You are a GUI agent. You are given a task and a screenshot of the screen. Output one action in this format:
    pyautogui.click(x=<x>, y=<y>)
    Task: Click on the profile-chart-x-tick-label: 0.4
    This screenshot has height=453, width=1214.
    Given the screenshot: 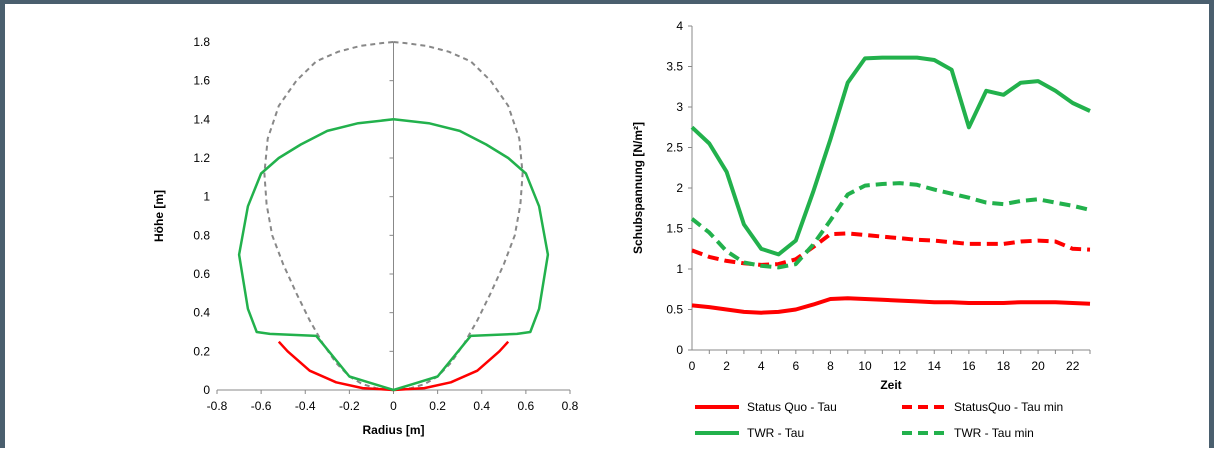 What is the action you would take?
    pyautogui.click(x=481, y=406)
    